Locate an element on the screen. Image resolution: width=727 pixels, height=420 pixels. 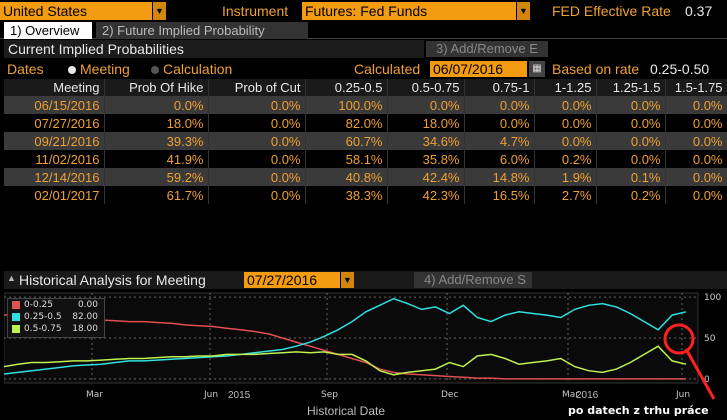
table-cell: 34.6% is located at coordinates (426, 141).